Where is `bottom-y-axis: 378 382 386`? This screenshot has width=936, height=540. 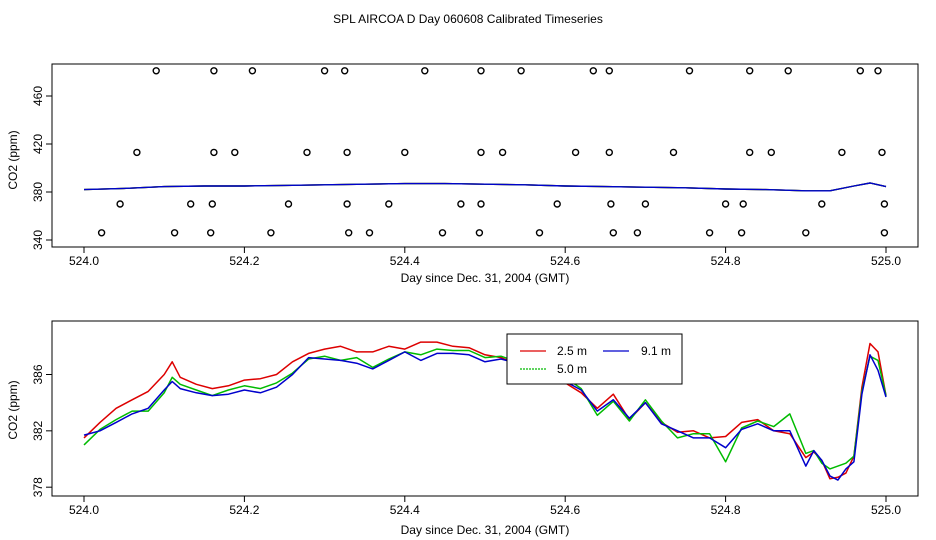
bottom-y-axis: 378 382 386 is located at coordinates (41, 430).